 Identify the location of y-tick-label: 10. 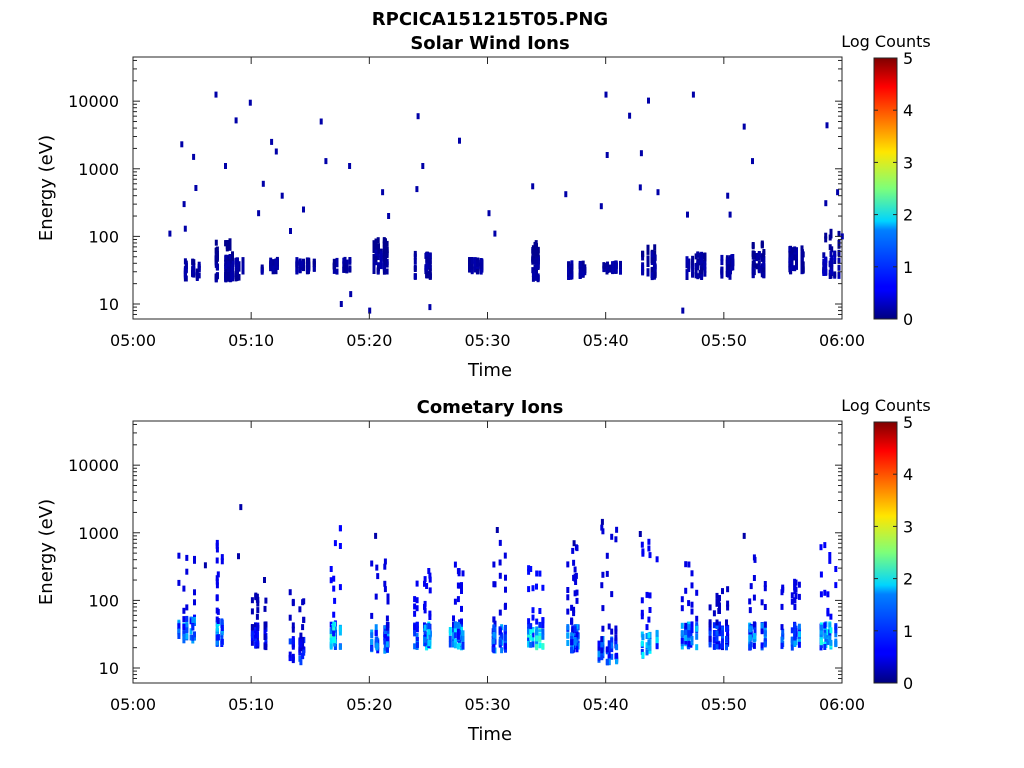
(109, 668).